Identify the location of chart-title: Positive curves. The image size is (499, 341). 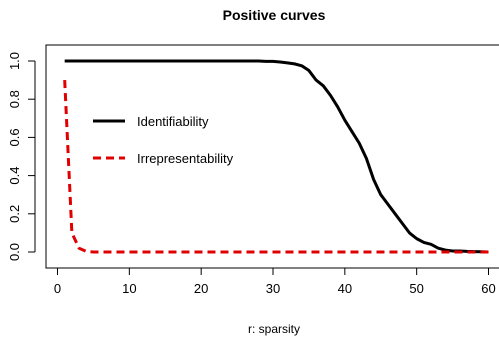
(274, 15).